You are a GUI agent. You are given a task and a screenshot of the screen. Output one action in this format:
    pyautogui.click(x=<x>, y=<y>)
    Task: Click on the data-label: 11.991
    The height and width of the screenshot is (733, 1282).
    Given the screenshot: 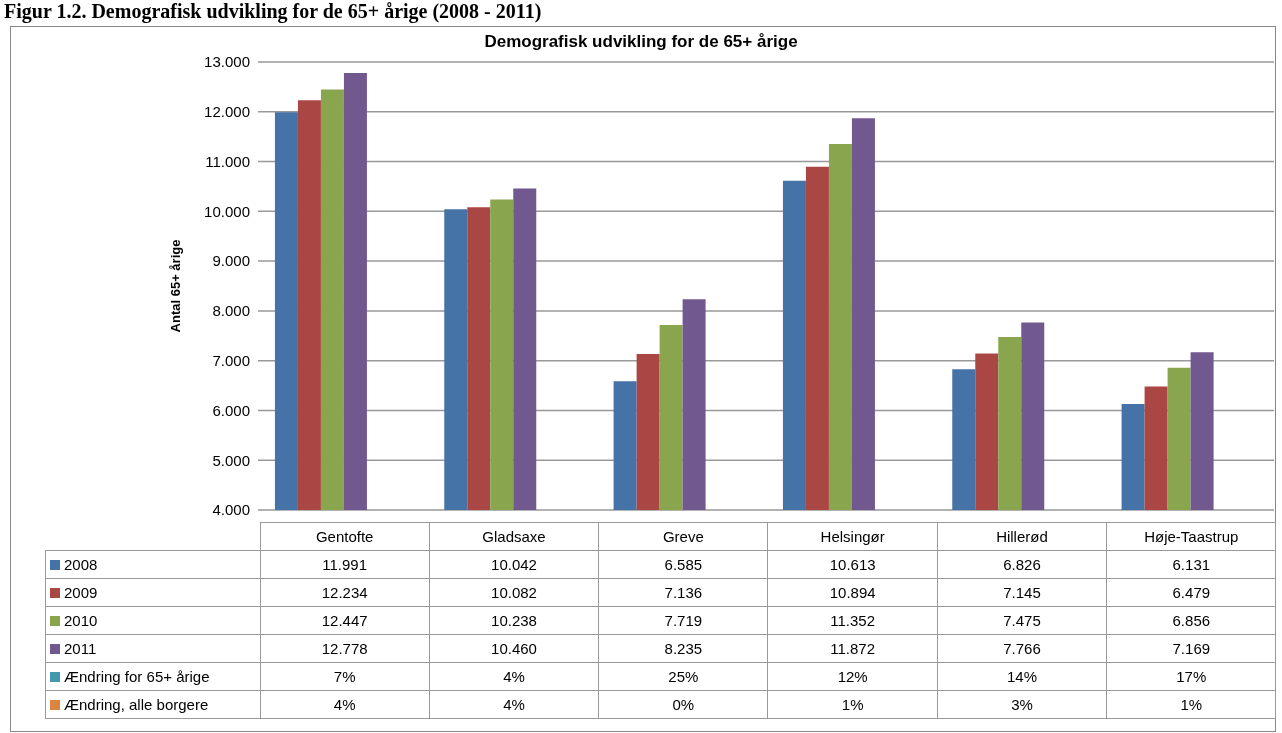 What is the action you would take?
    pyautogui.click(x=345, y=564)
    